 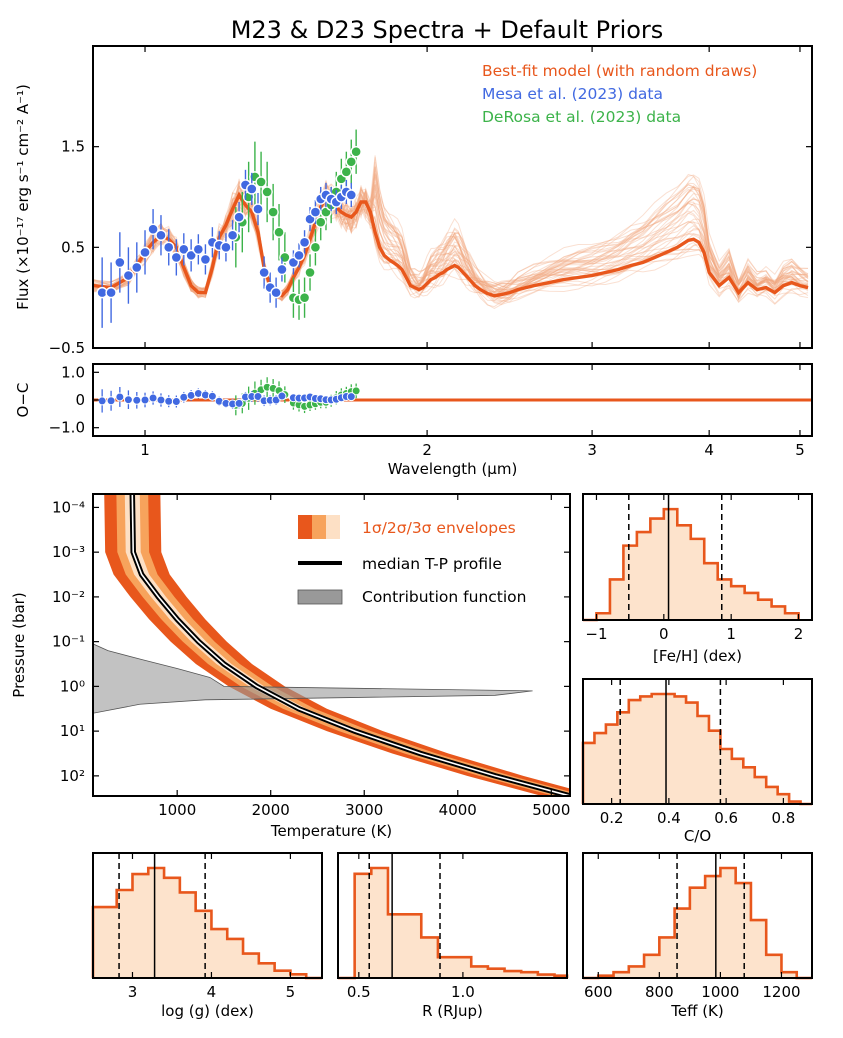 I want to click on hist_co-axes-frame, so click(x=697, y=741).